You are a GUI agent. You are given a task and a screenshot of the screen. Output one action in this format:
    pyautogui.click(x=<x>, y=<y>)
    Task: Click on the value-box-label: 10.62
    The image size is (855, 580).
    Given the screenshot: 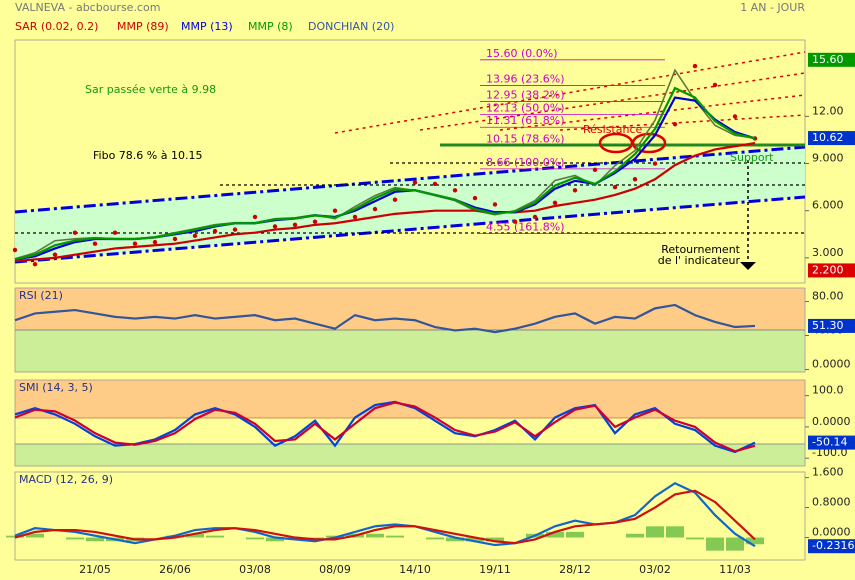 What is the action you would take?
    pyautogui.click(x=828, y=137)
    